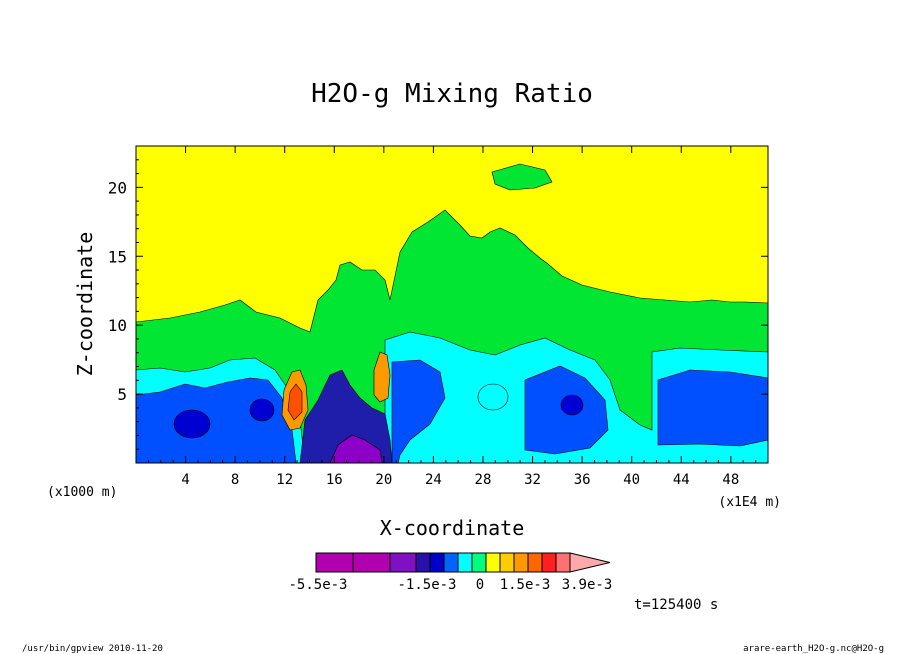 The image size is (904, 654). What do you see at coordinates (426, 585) in the screenshot?
I see `colorbar-tick-label: -1.5e-3` at bounding box center [426, 585].